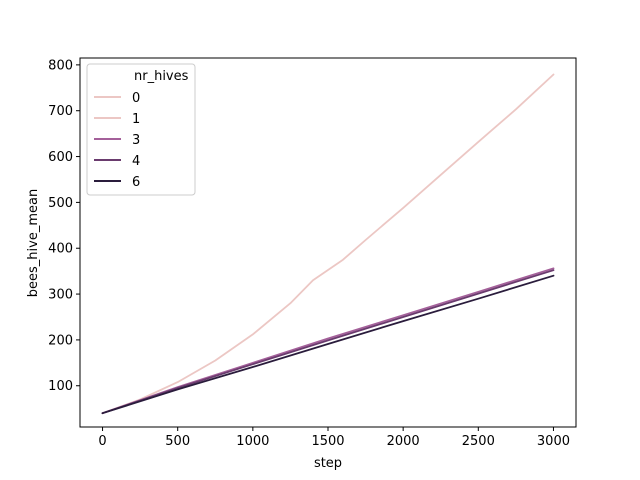 This screenshot has height=480, width=640. Describe the element at coordinates (60, 111) in the screenshot. I see `y-tick-label: 700` at that location.